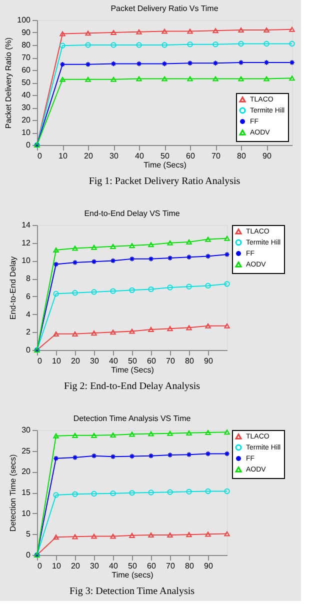 This screenshot has height=615, width=321. What do you see at coordinates (164, 8) in the screenshot?
I see `chart-title: Packet Delivery Ratio Vs Time` at bounding box center [164, 8].